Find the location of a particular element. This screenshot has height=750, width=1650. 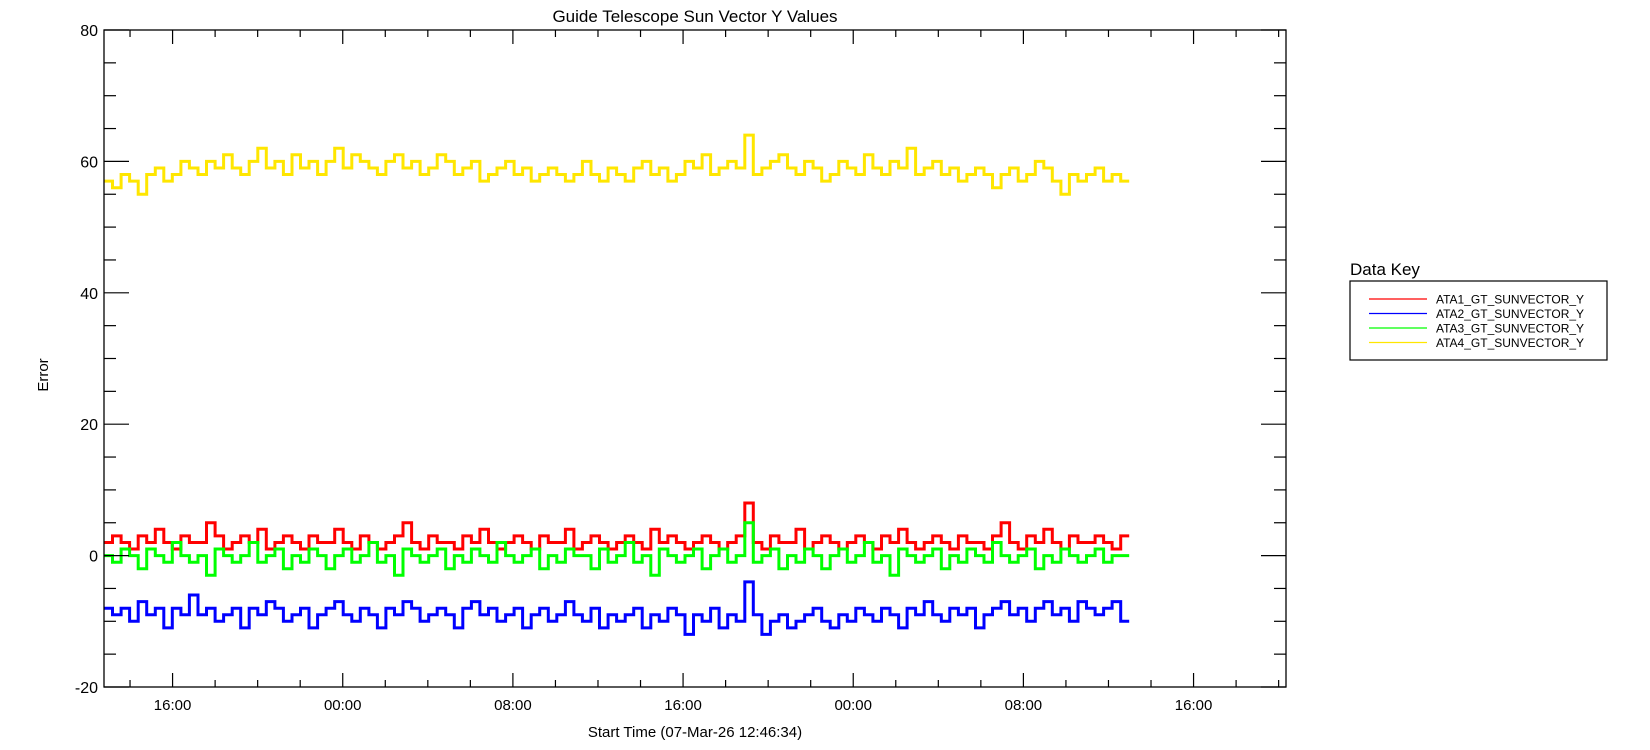

y-tick-label: 80 is located at coordinates (89, 31).